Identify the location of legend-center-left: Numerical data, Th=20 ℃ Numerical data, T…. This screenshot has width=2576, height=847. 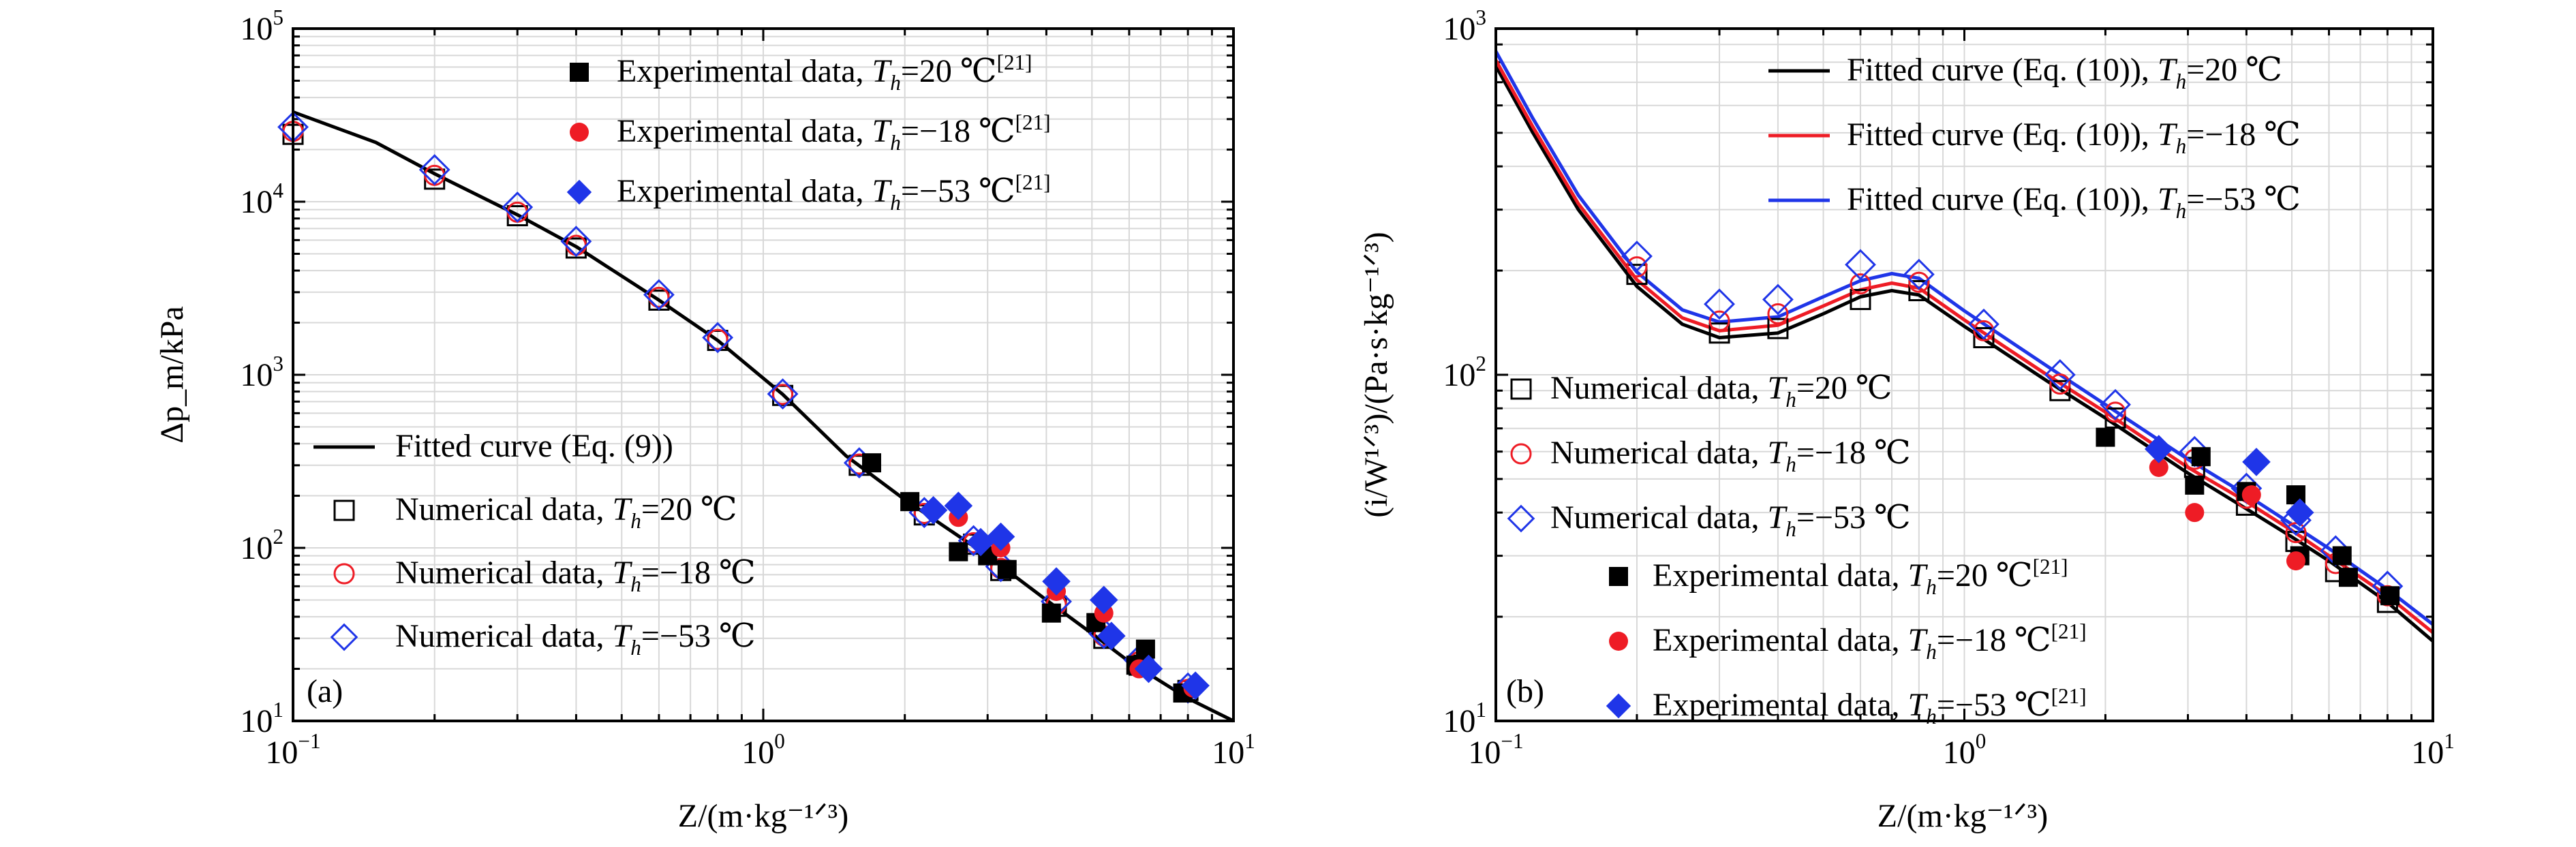
(1709, 455).